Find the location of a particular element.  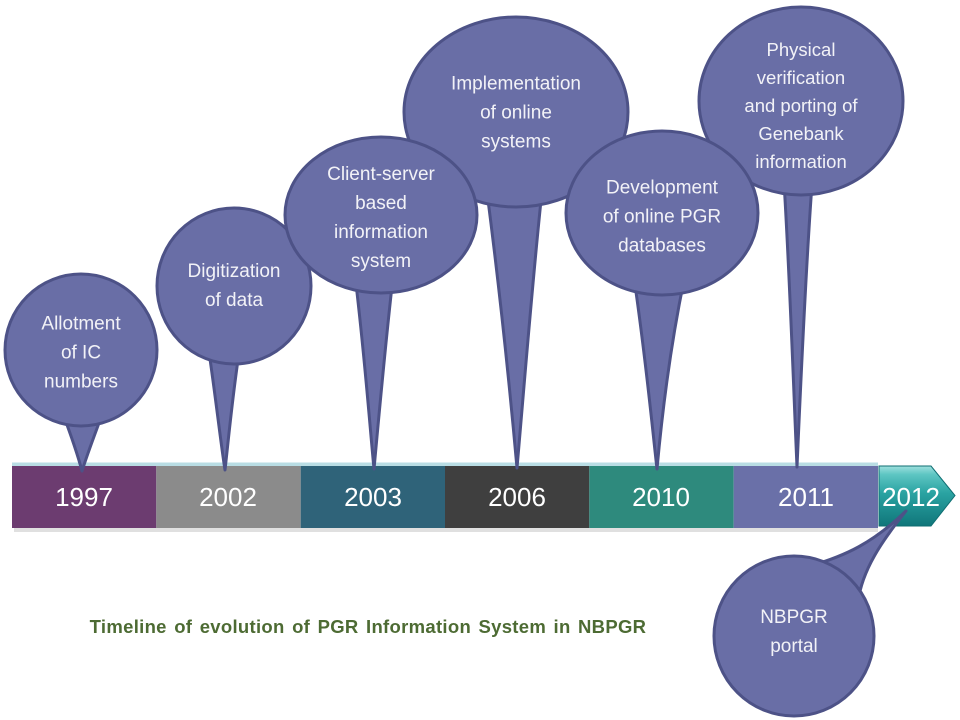

segment-2003 is located at coordinates (372, 497).